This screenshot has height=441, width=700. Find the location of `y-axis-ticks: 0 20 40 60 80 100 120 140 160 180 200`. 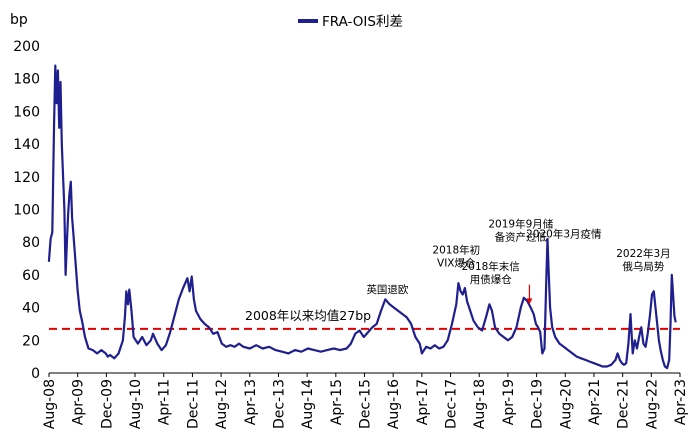

y-axis-ticks: 0 20 40 60 80 100 120 140 160 180 200 is located at coordinates (26, 210).